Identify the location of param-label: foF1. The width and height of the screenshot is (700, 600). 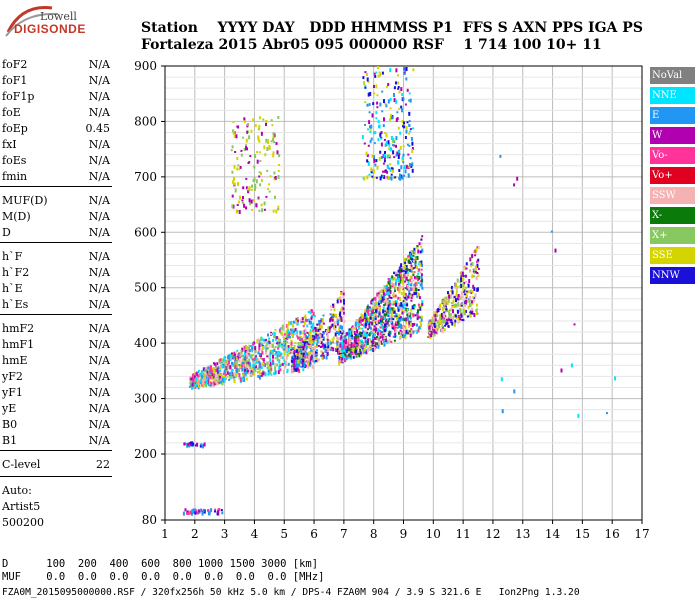
(15, 80).